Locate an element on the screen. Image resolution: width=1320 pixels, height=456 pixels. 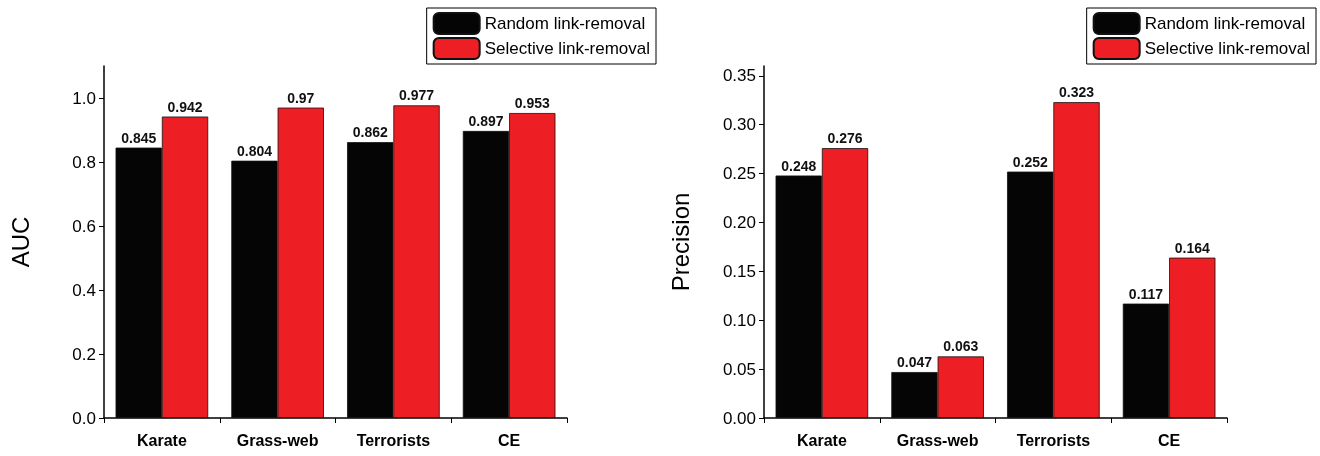
data-label: 0.252 is located at coordinates (1030, 161).